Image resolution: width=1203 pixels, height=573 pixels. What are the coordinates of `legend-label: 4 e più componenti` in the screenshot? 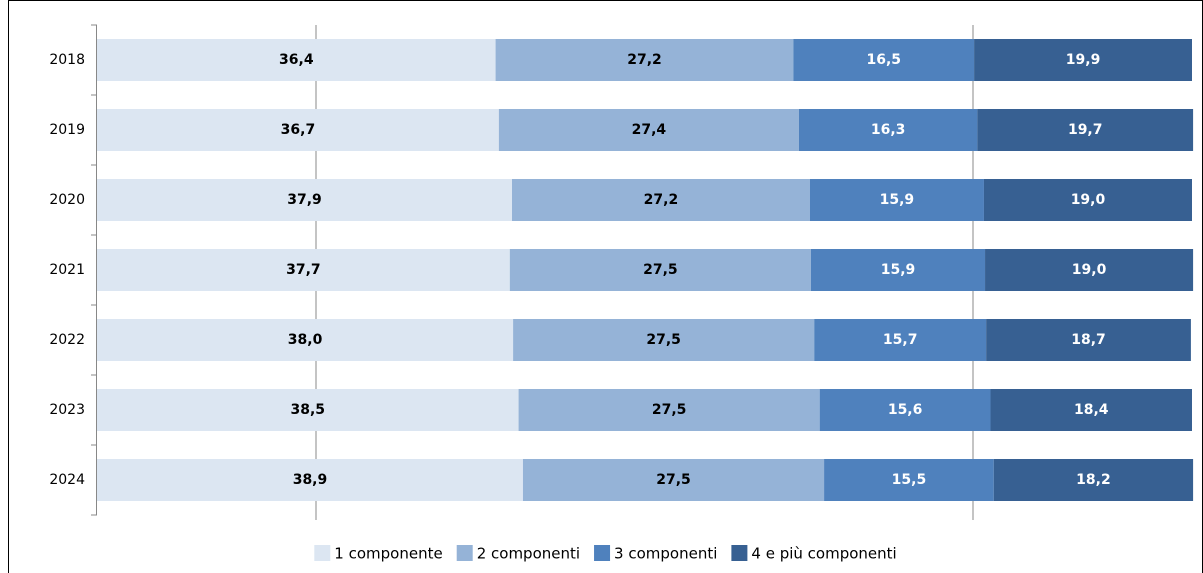 It's located at (823, 554).